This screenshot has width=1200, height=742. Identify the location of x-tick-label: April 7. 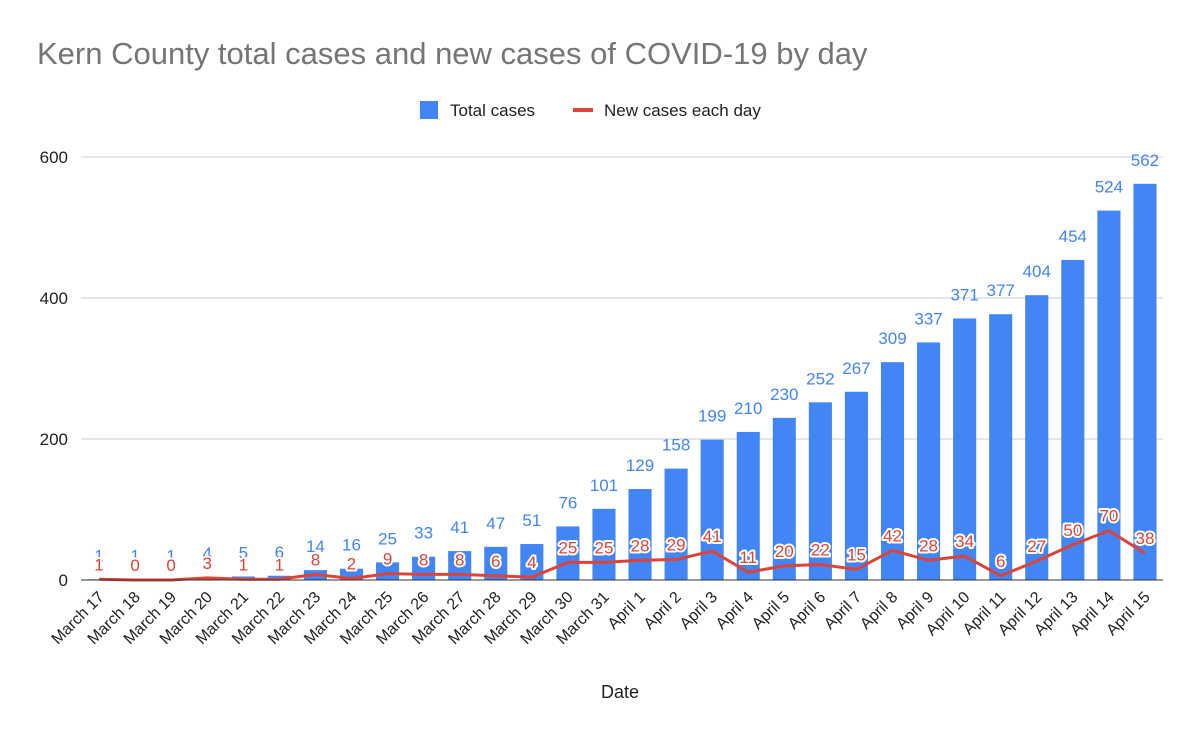
(843, 611).